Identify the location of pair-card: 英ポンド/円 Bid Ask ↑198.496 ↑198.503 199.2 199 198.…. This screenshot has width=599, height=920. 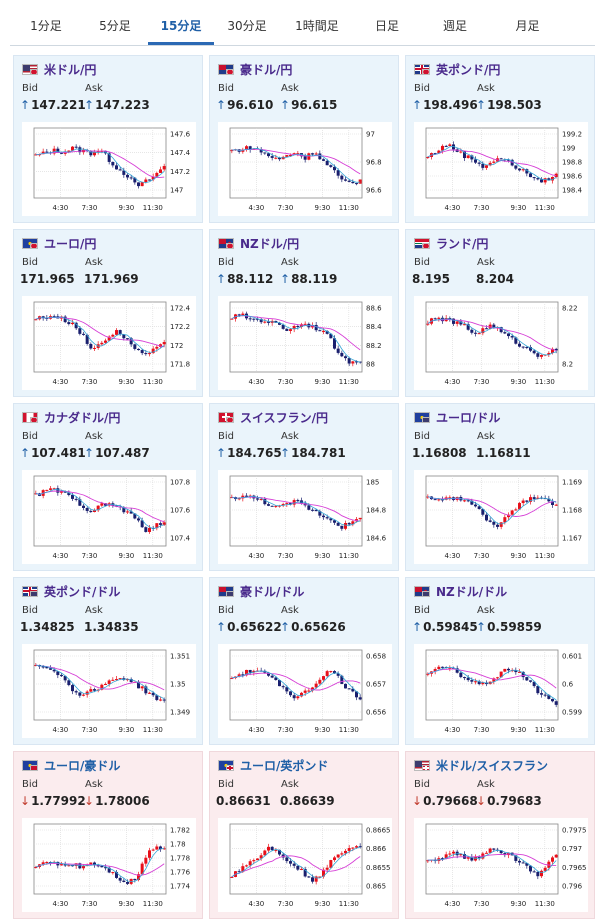
(500, 139).